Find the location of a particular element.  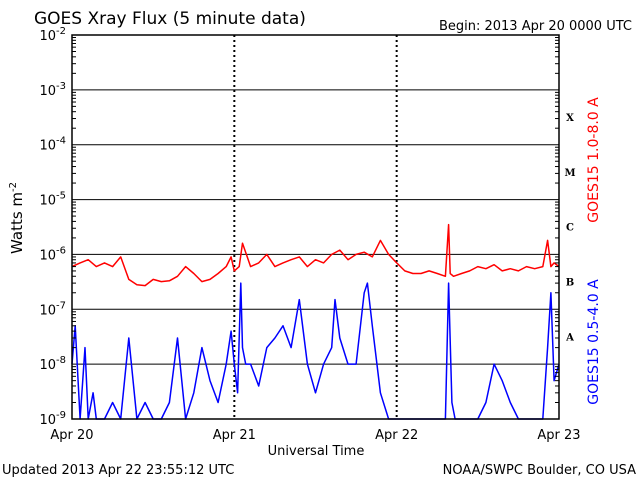

y-tick-exponent-6: -8 is located at coordinates (61, 360).